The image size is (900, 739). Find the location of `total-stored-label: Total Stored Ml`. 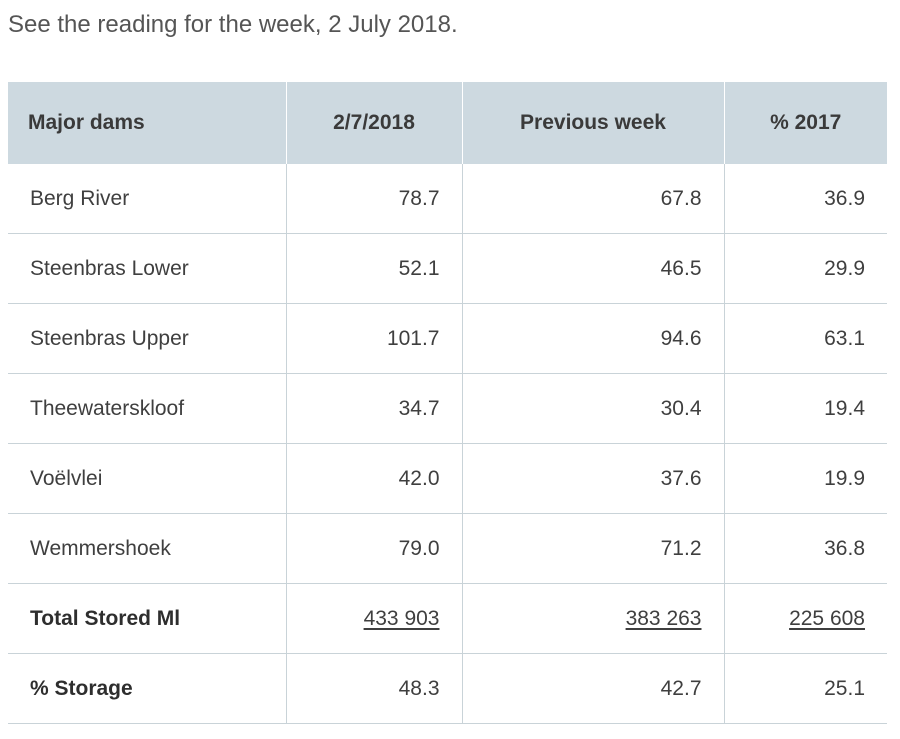

total-stored-label: Total Stored Ml is located at coordinates (147, 618).